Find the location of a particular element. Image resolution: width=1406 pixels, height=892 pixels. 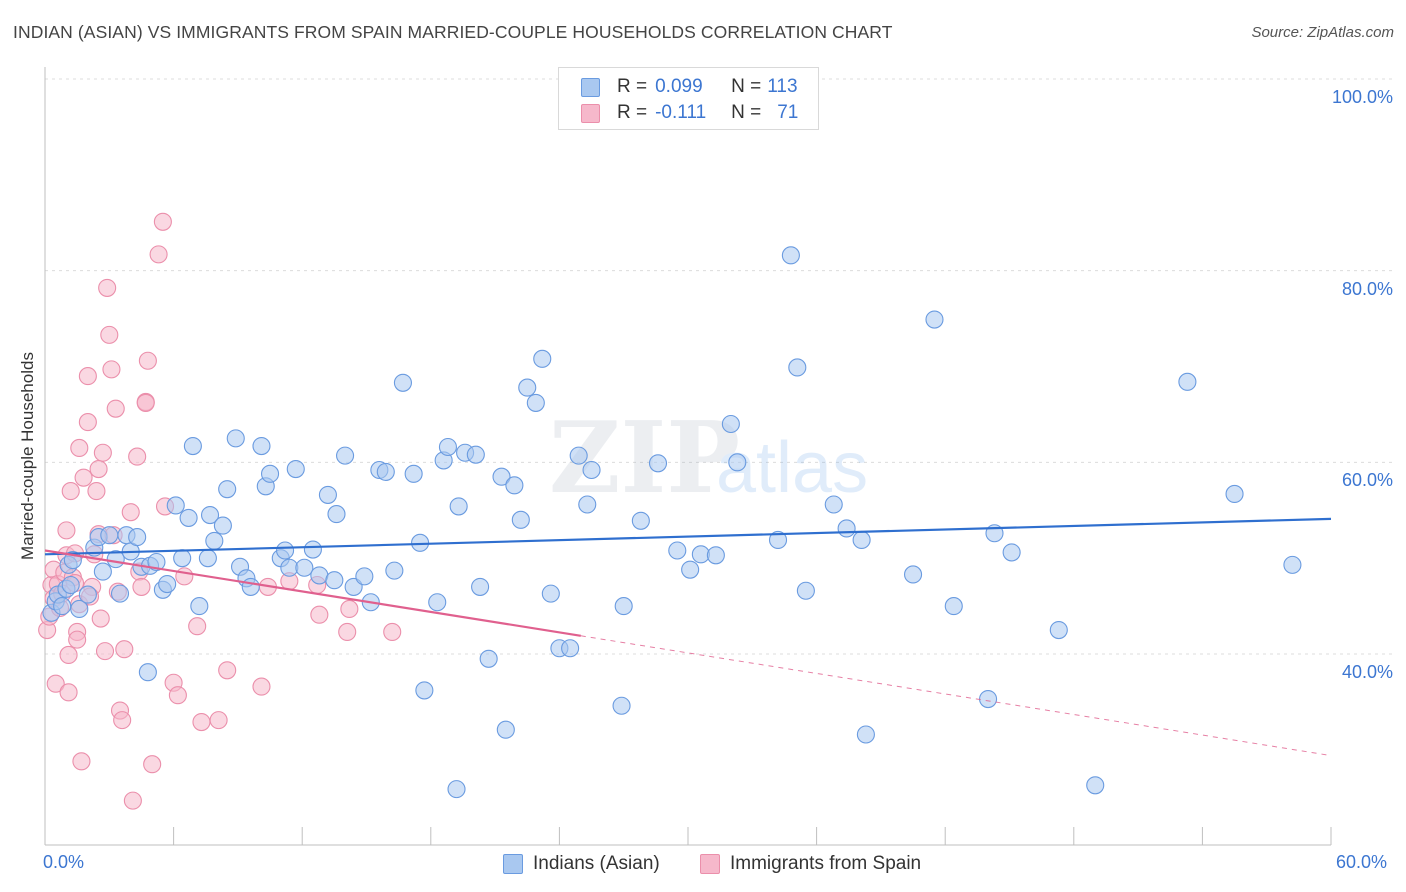

y-tick-label: 40.0% is located at coordinates (1367, 672).